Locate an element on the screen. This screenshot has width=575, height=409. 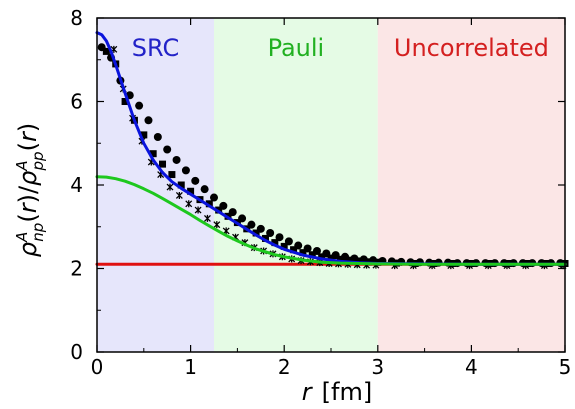
y-label-open-num: ( is located at coordinates (28, 217).